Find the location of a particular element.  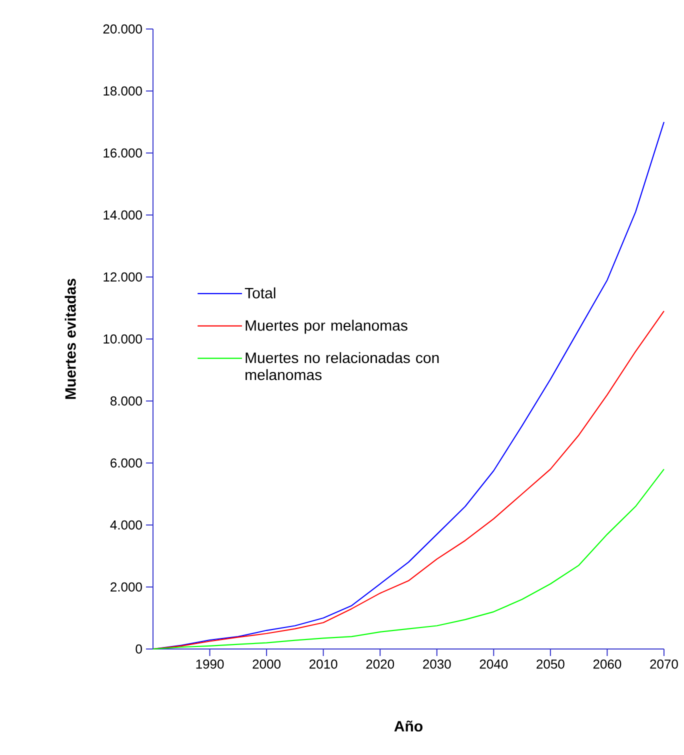

x-tick-label: 2050 is located at coordinates (550, 664).